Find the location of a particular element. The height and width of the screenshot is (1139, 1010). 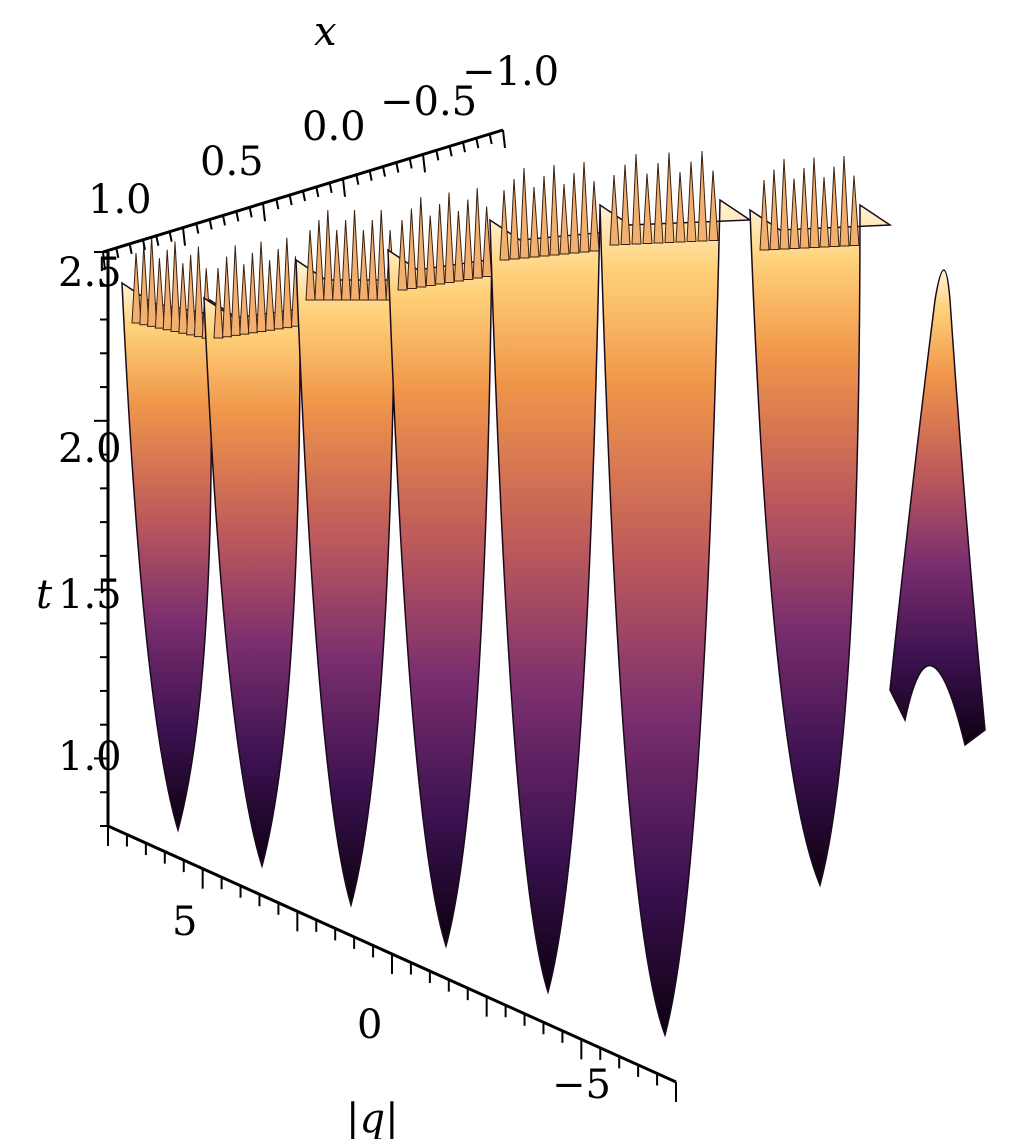

q-axis-tick-labels: 5 0 −5 is located at coordinates (391, 1003).